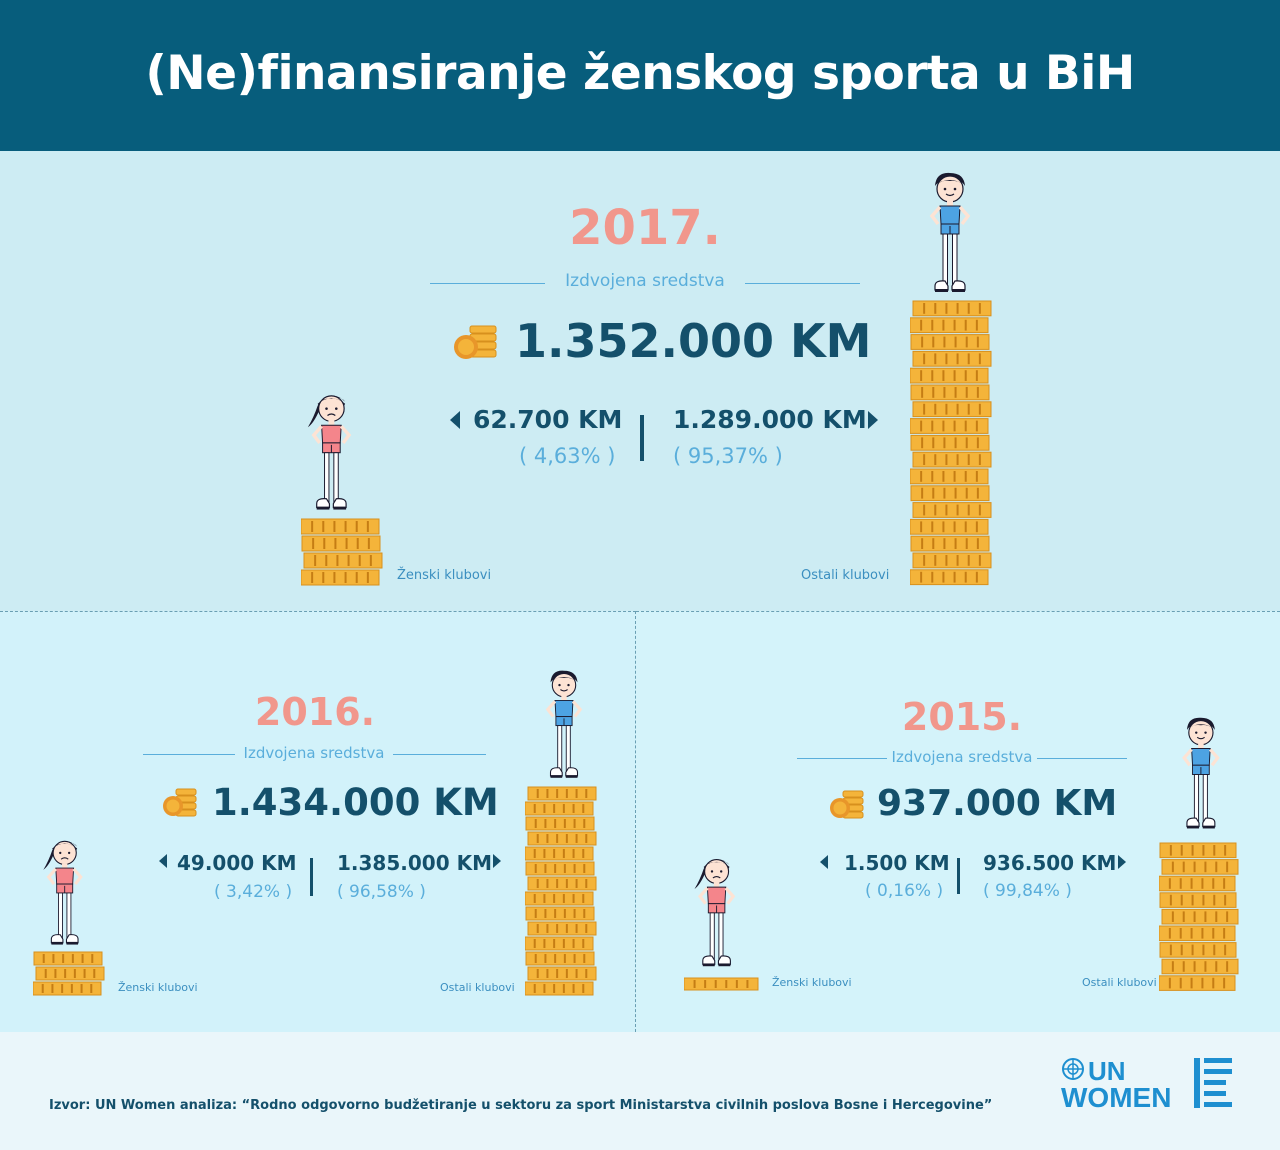  I want to click on coin-stack-women-2015, so click(721, 984).